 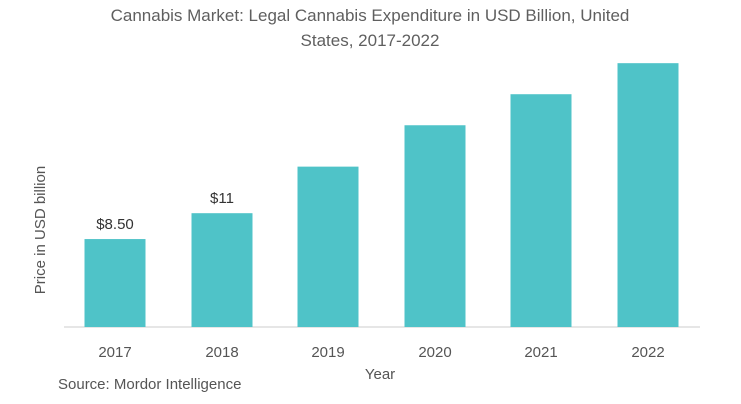 What do you see at coordinates (115, 224) in the screenshot?
I see `data-label-2017: $8.50` at bounding box center [115, 224].